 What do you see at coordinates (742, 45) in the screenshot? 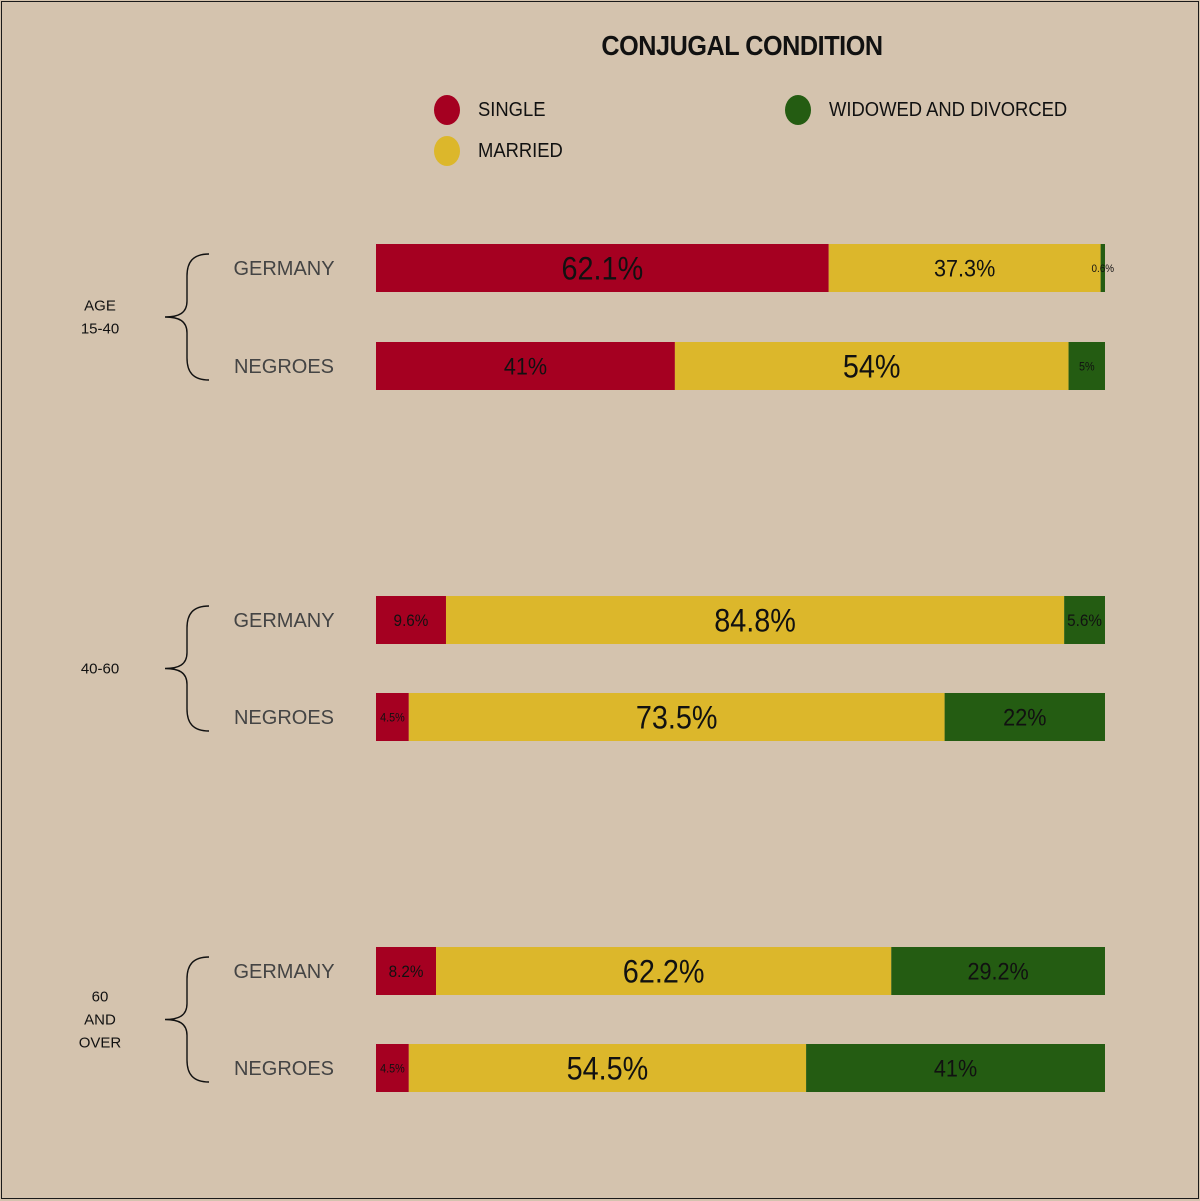
I see `chart-title: CONJUGAL CONDITION` at bounding box center [742, 45].